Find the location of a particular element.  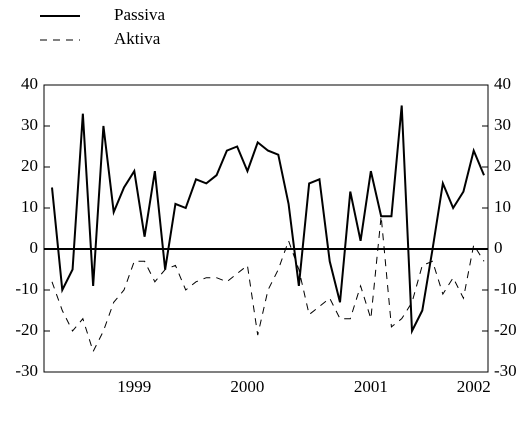

x-tick-label: 2000 is located at coordinates (247, 386).